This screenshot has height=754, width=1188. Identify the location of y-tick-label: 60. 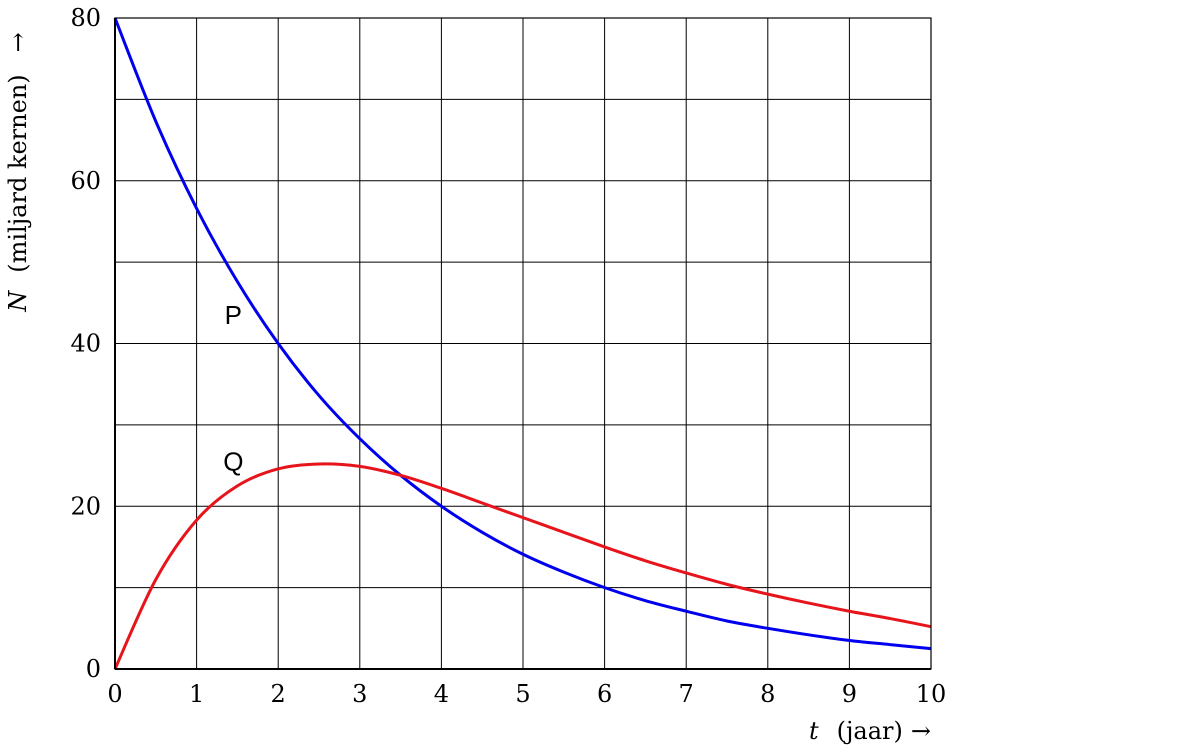
(85, 181).